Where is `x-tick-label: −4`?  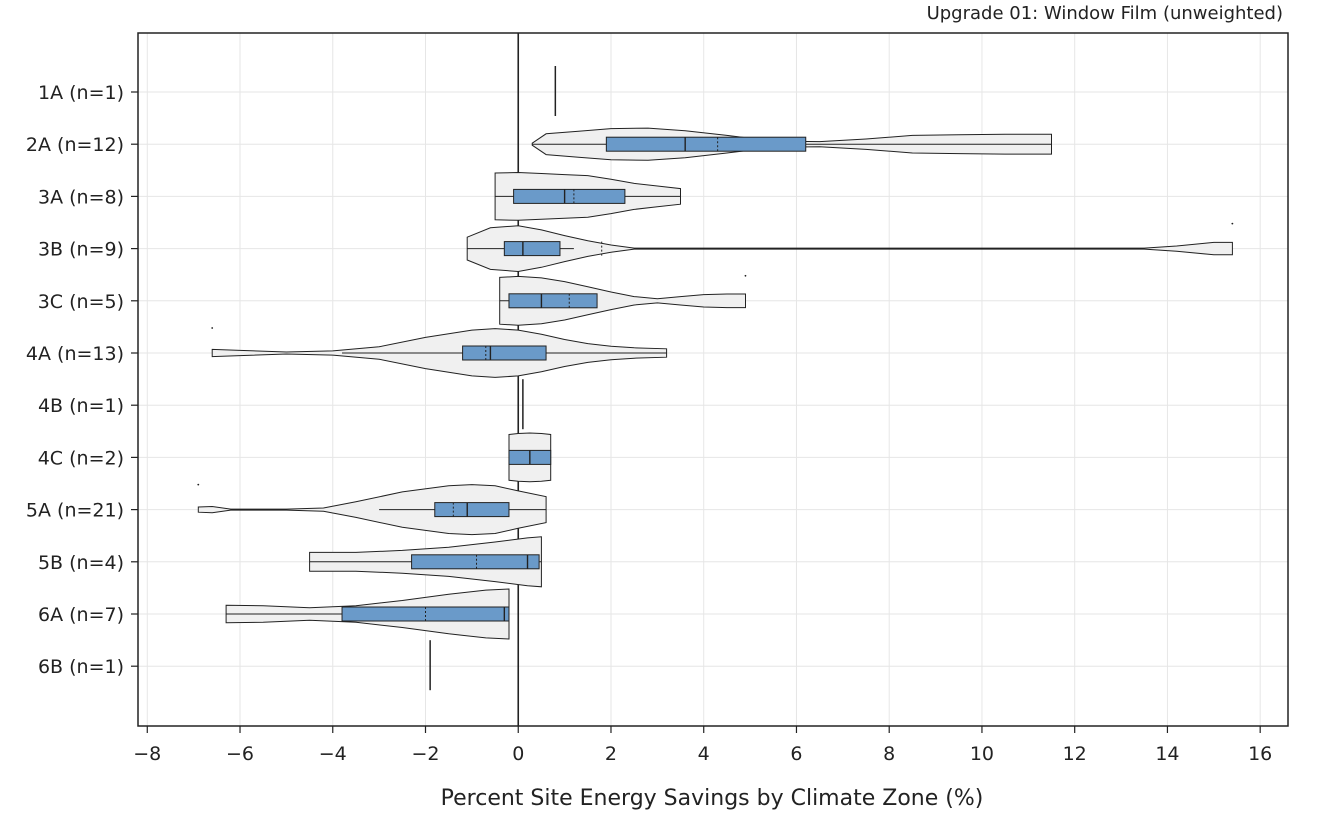
x-tick-label: −4 is located at coordinates (333, 754).